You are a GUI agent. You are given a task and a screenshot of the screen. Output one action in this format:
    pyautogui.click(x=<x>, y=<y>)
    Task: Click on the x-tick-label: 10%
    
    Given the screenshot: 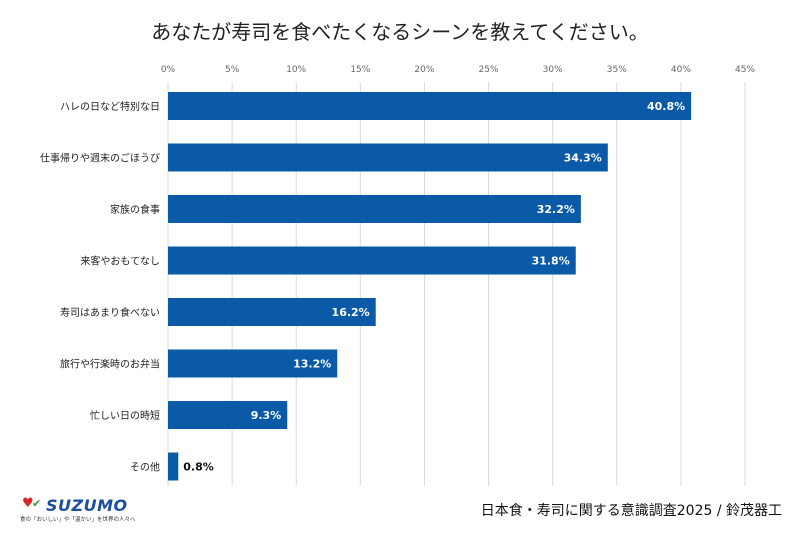 What is the action you would take?
    pyautogui.click(x=296, y=70)
    